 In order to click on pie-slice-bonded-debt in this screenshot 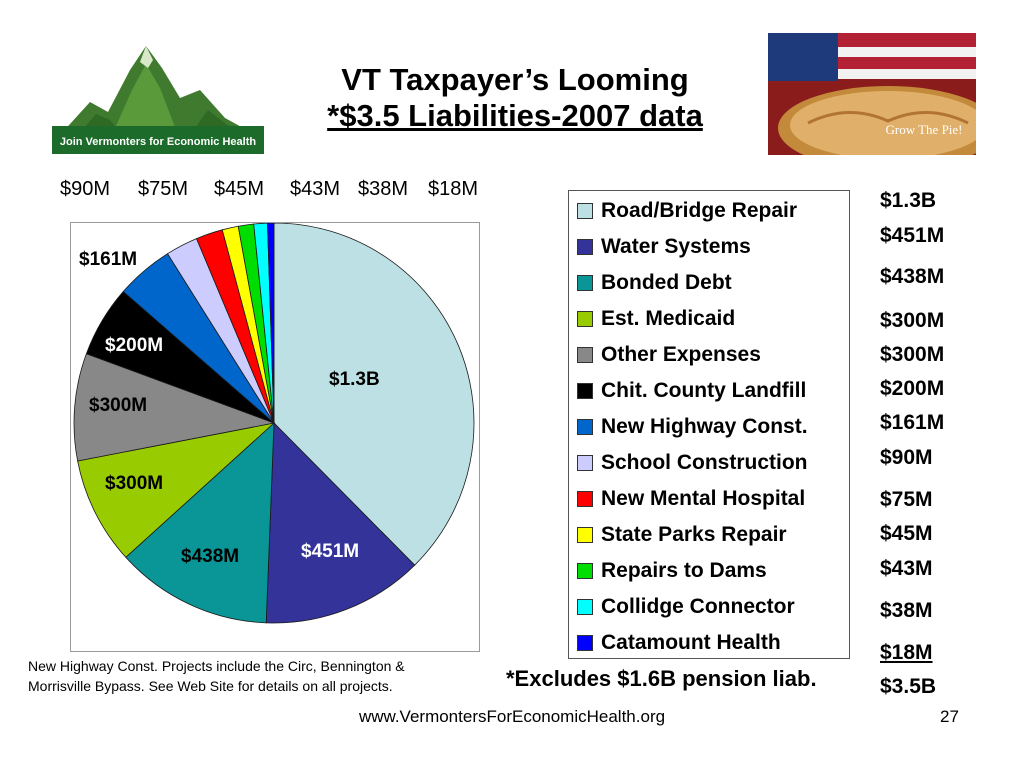, I will do `click(200, 523)`.